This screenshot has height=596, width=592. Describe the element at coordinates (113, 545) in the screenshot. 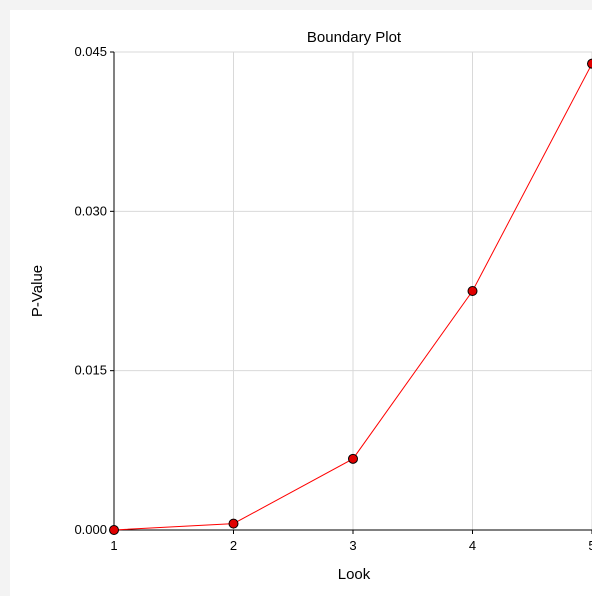

I see `x-tick-label: 1` at that location.